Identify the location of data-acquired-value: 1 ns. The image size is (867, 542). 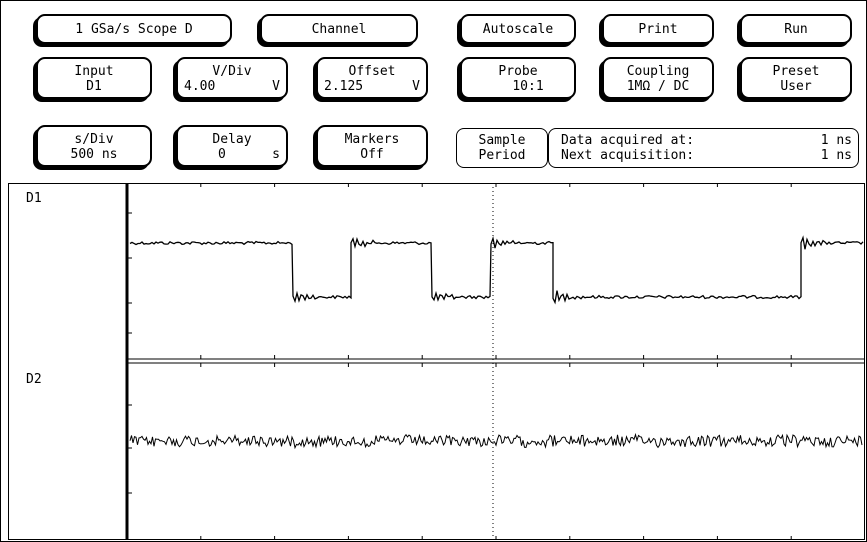
(836, 140).